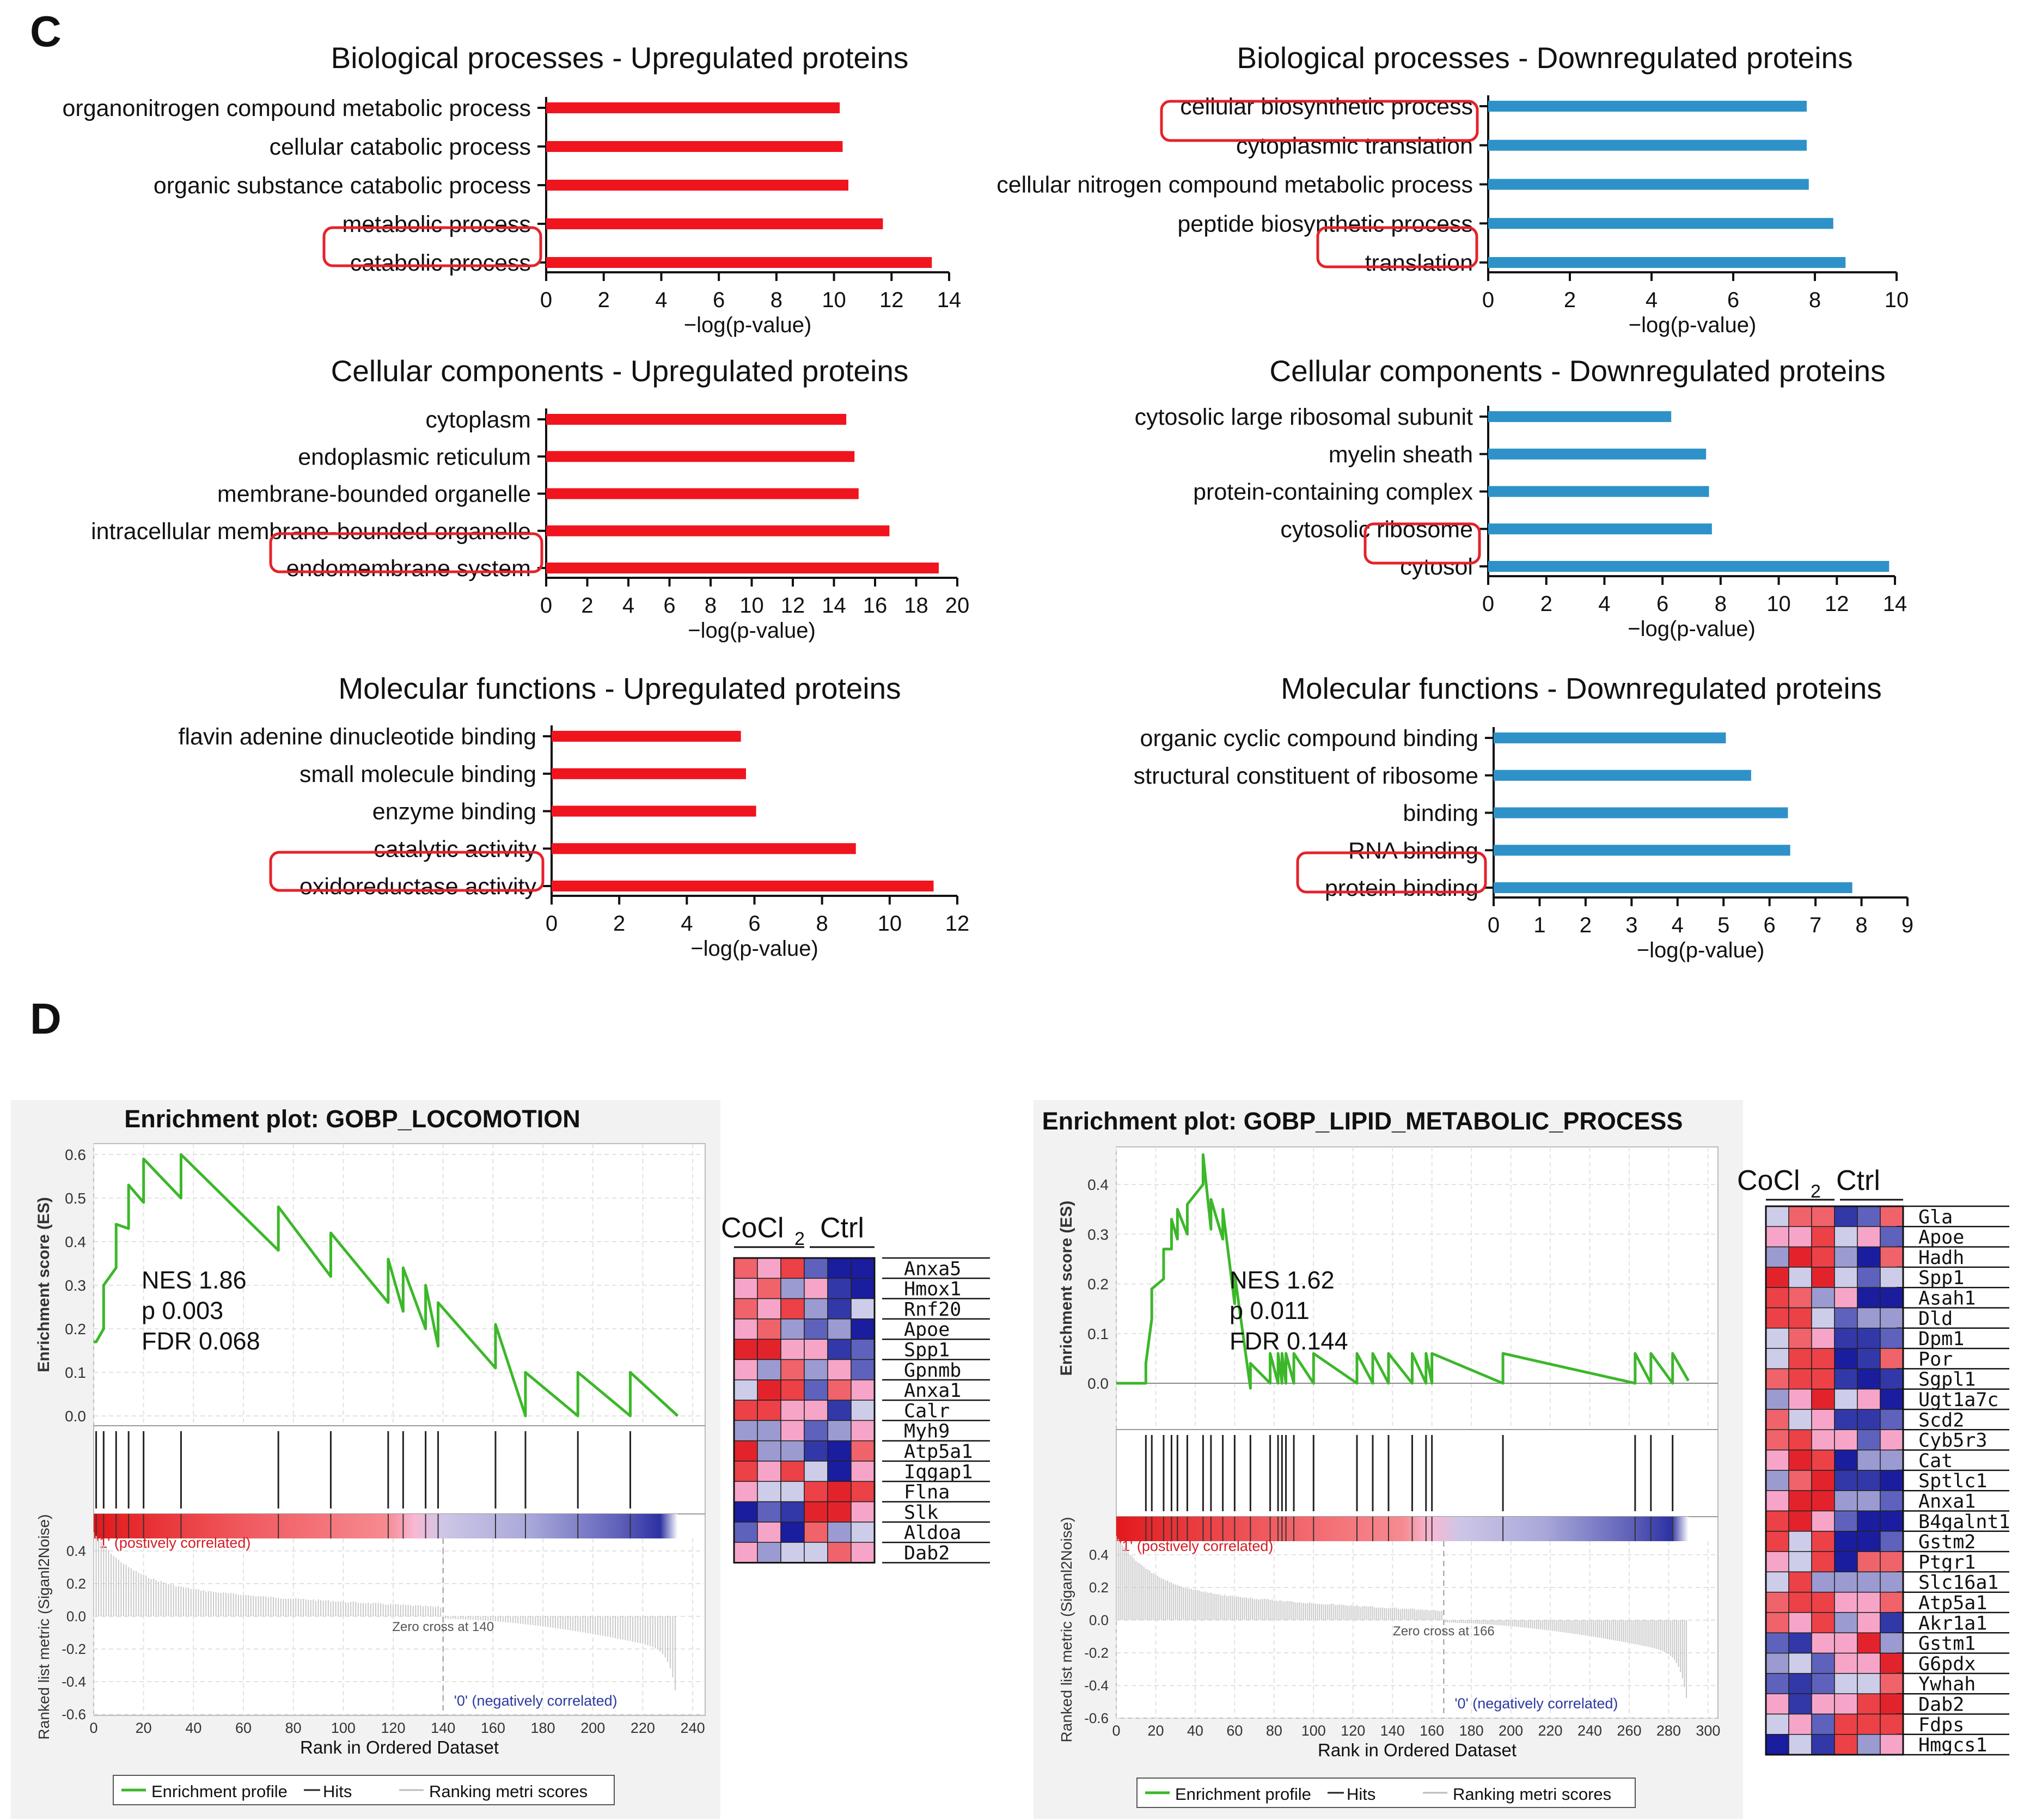 The height and width of the screenshot is (1820, 2024). I want to click on stat-line: NES 1.86, so click(194, 1280).